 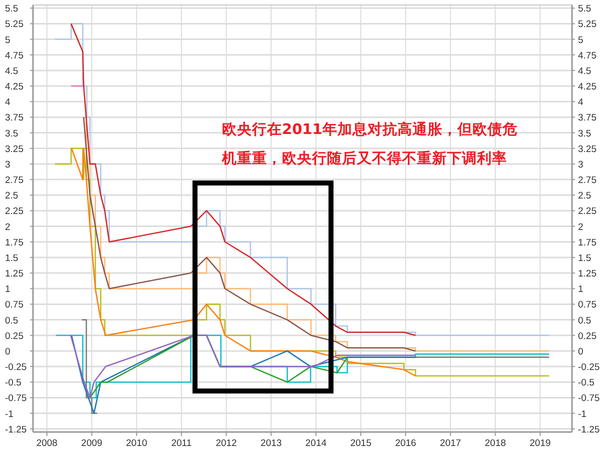 What do you see at coordinates (14, 305) in the screenshot?
I see `y-tick-label: 0.75` at bounding box center [14, 305].